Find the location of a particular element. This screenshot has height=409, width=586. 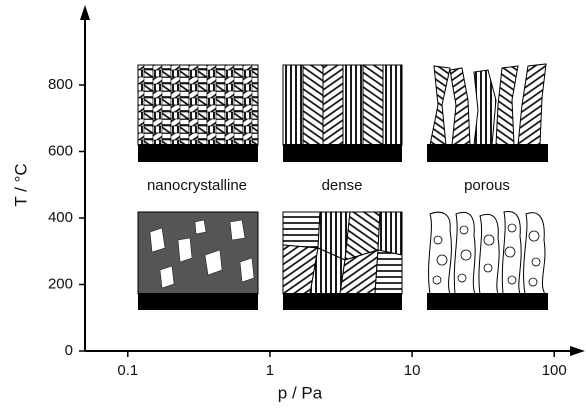

x-tick-label: 1 is located at coordinates (270, 370).